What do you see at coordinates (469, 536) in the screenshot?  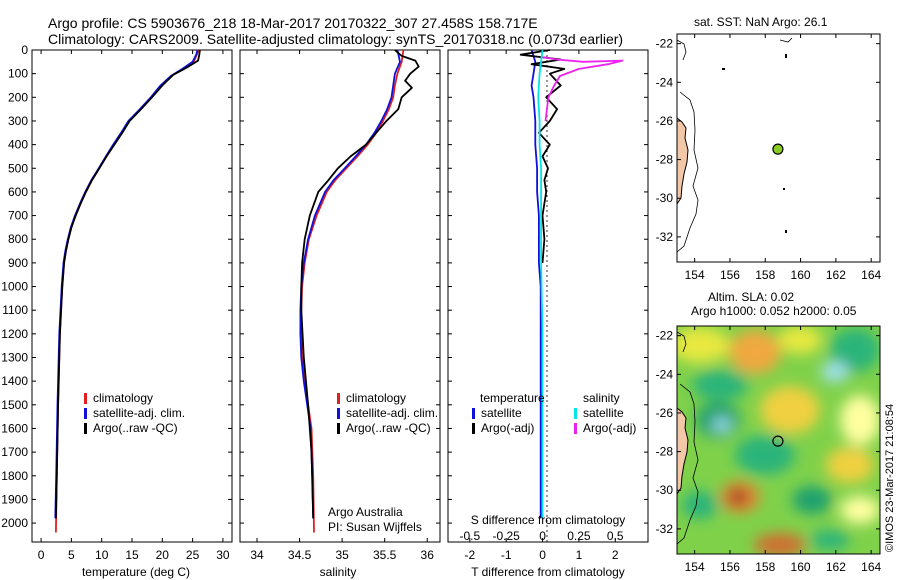 I see `s-tick-label: -0.5` at bounding box center [469, 536].